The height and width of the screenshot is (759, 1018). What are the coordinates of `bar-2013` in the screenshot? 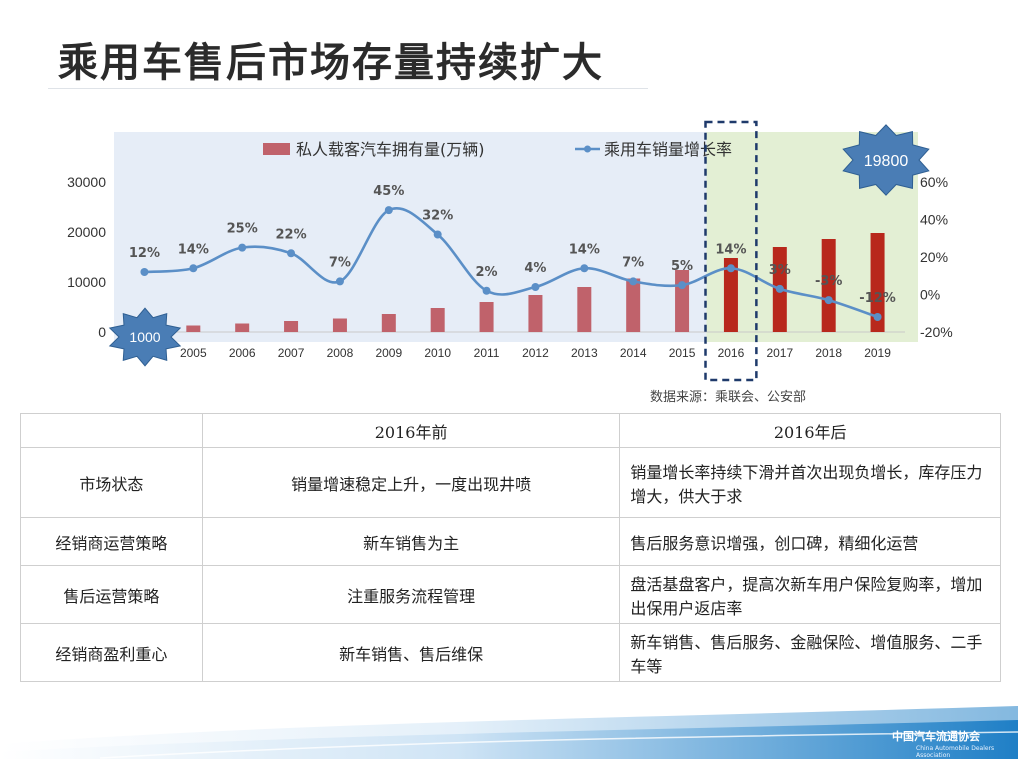 It's located at (584, 309).